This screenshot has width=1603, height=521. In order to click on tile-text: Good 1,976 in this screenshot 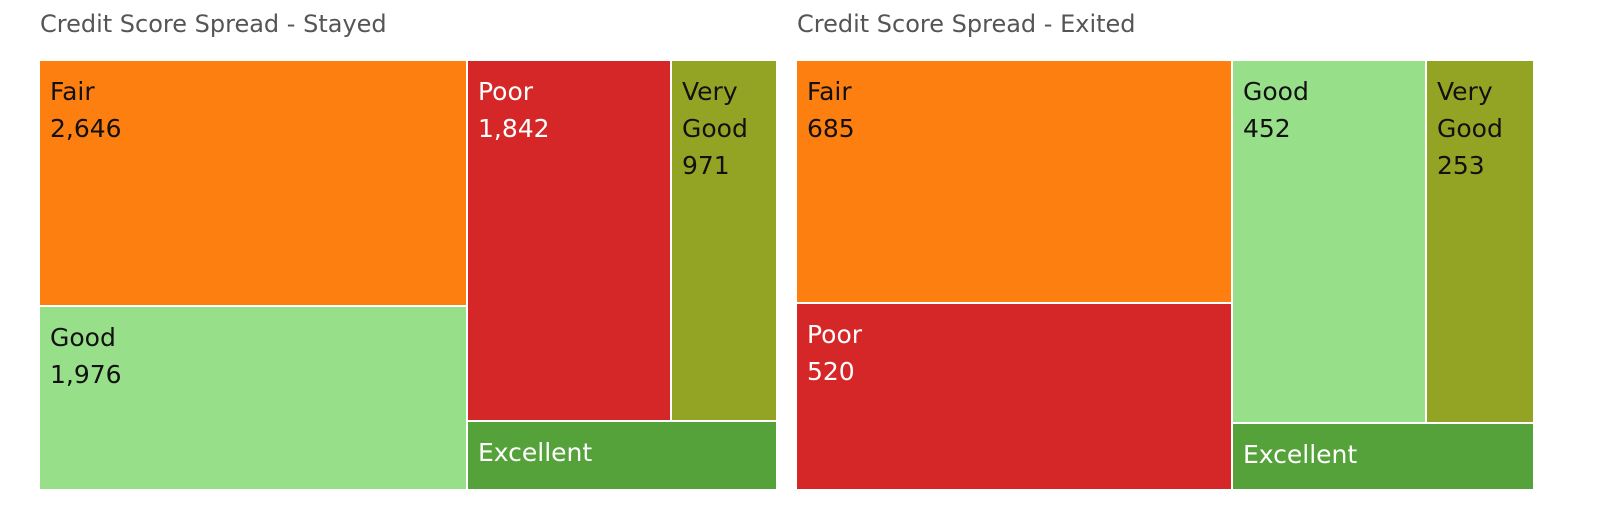, I will do `click(86, 356)`.